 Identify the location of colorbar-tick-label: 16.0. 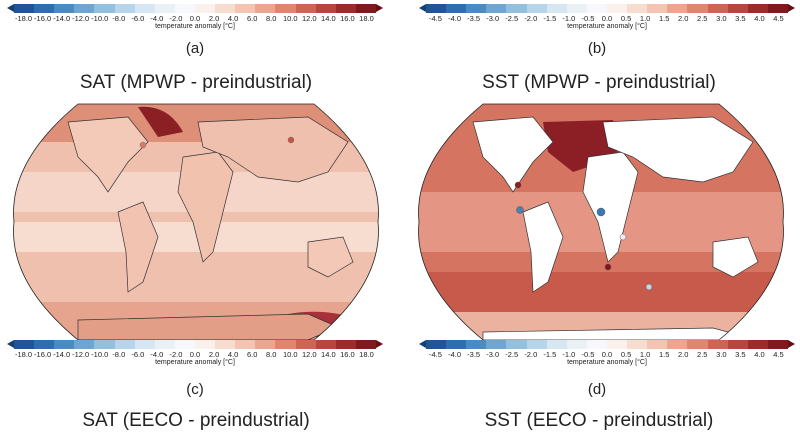
(347, 354).